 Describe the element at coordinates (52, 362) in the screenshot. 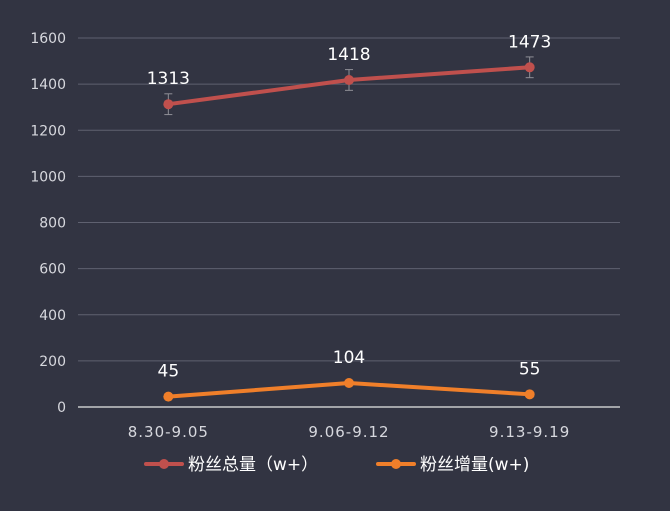

I see `y-tick-label: 200` at that location.